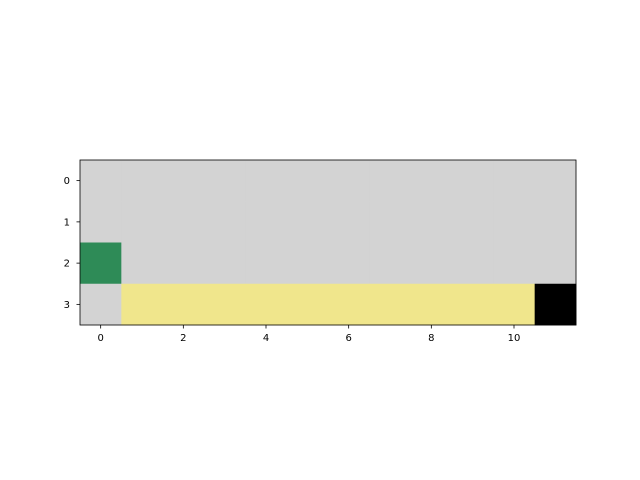 Image resolution: width=640 pixels, height=480 pixels. I want to click on cell-start, so click(101, 263).